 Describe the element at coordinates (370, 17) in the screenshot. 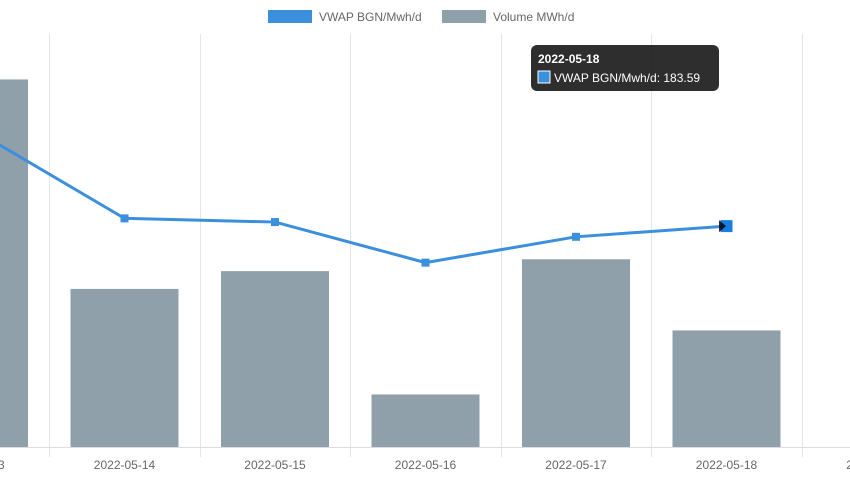

I see `legend-label-vwap: VWAP BGN/Mwh/d` at that location.